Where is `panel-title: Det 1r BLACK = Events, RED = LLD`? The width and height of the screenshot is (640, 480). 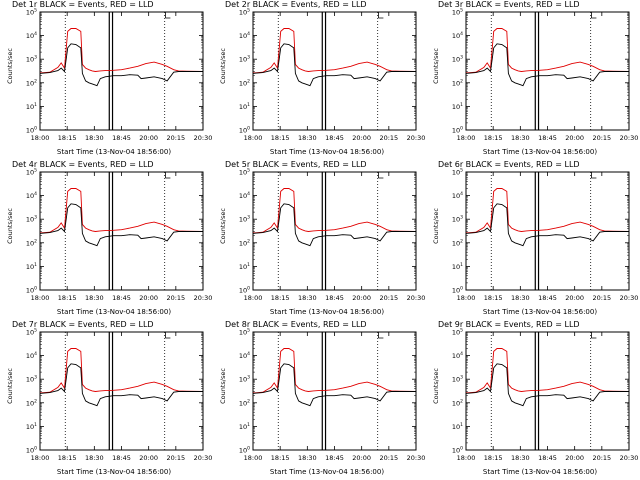 panel-title: Det 1r BLACK = Events, RED = LLD is located at coordinates (83, 4).